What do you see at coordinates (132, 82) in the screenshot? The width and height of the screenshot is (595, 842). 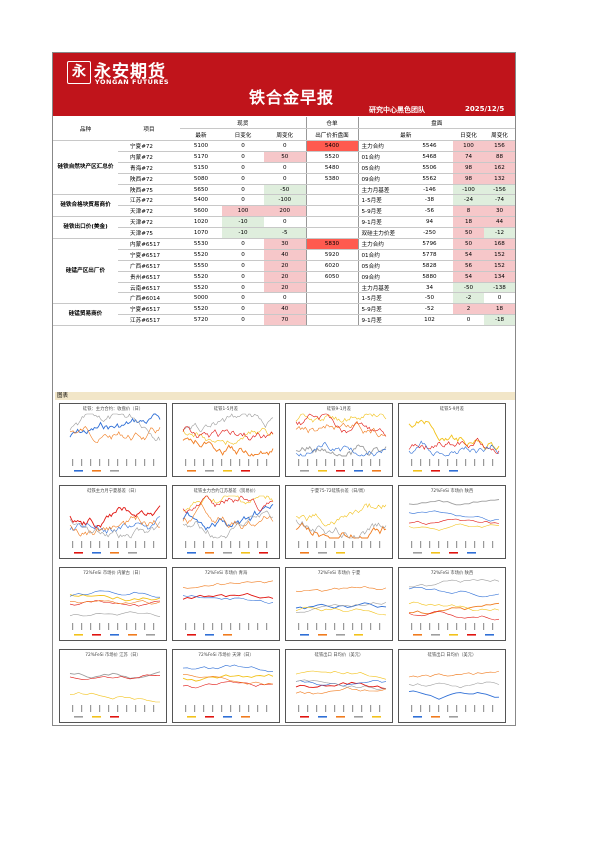 I see `logo-english-text: YONGAN FUTURES` at bounding box center [132, 82].